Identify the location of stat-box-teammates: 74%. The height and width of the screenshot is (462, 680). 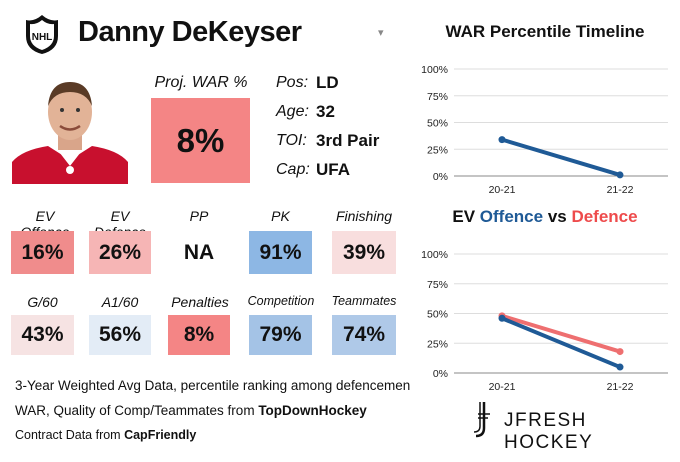
(364, 335).